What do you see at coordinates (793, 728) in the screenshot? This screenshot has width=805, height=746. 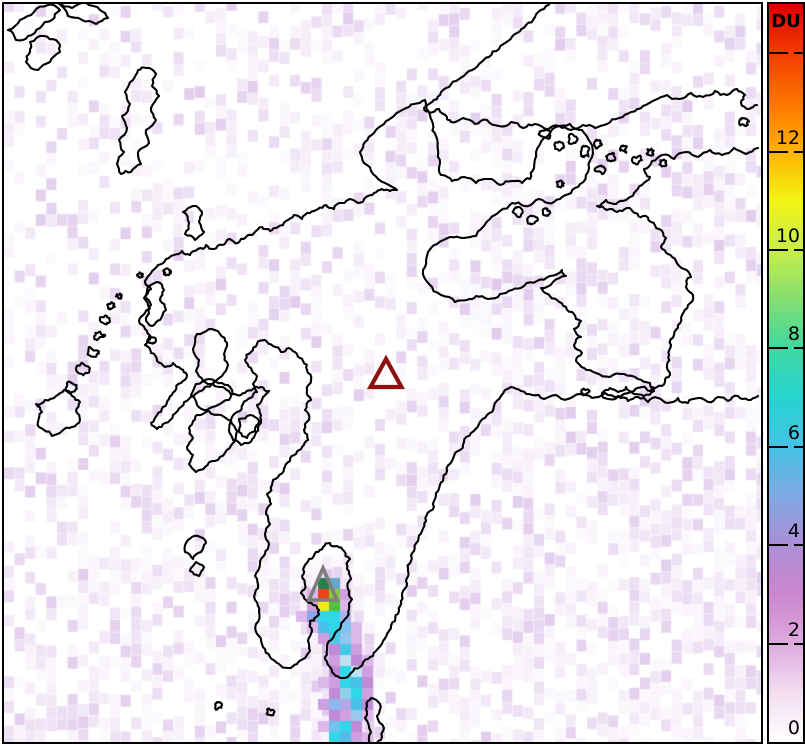 I see `colorbar-tick-label: 0` at bounding box center [793, 728].